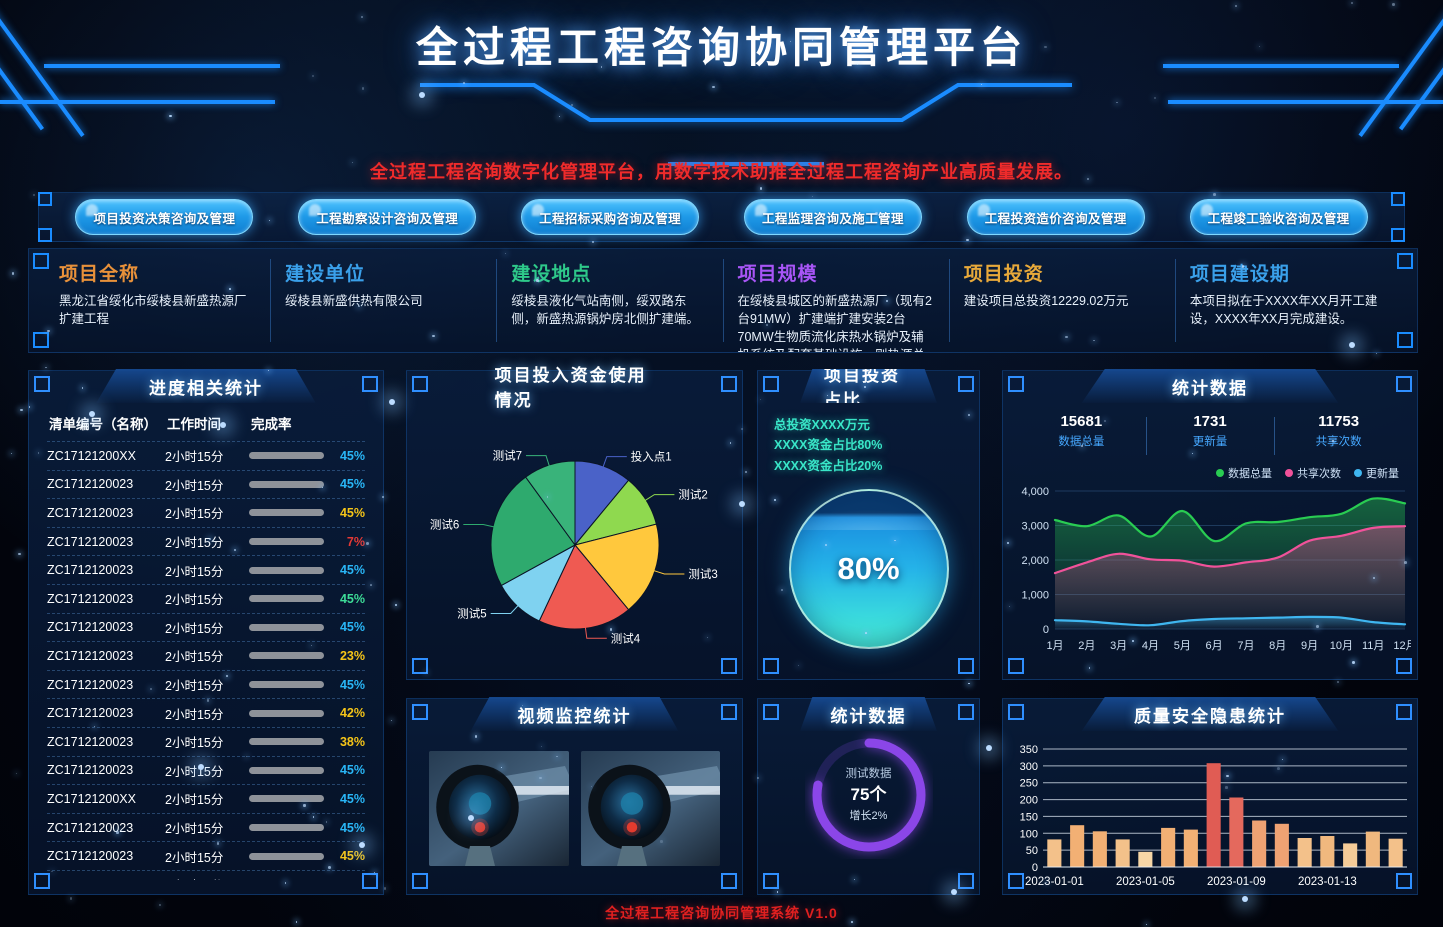  What do you see at coordinates (692, 495) in the screenshot?
I see `pie-slice-label: 测试2` at bounding box center [692, 495].